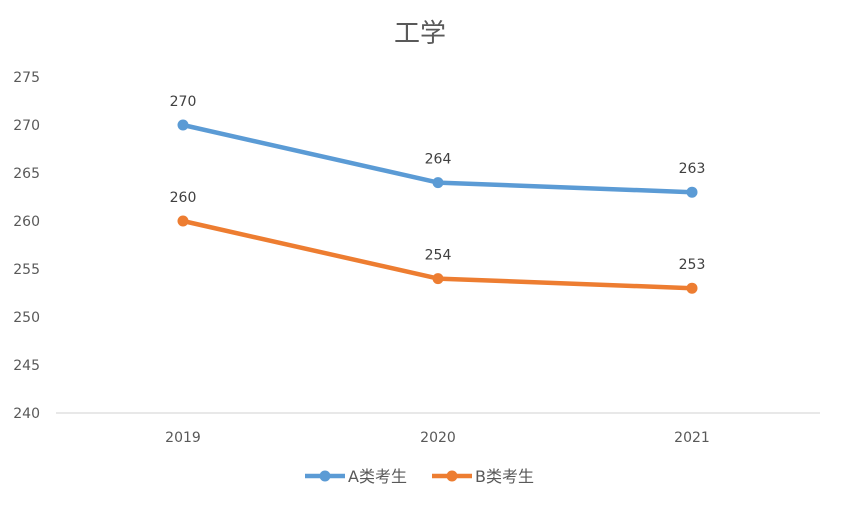  Describe the element at coordinates (183, 102) in the screenshot. I see `data-label: 270` at that location.